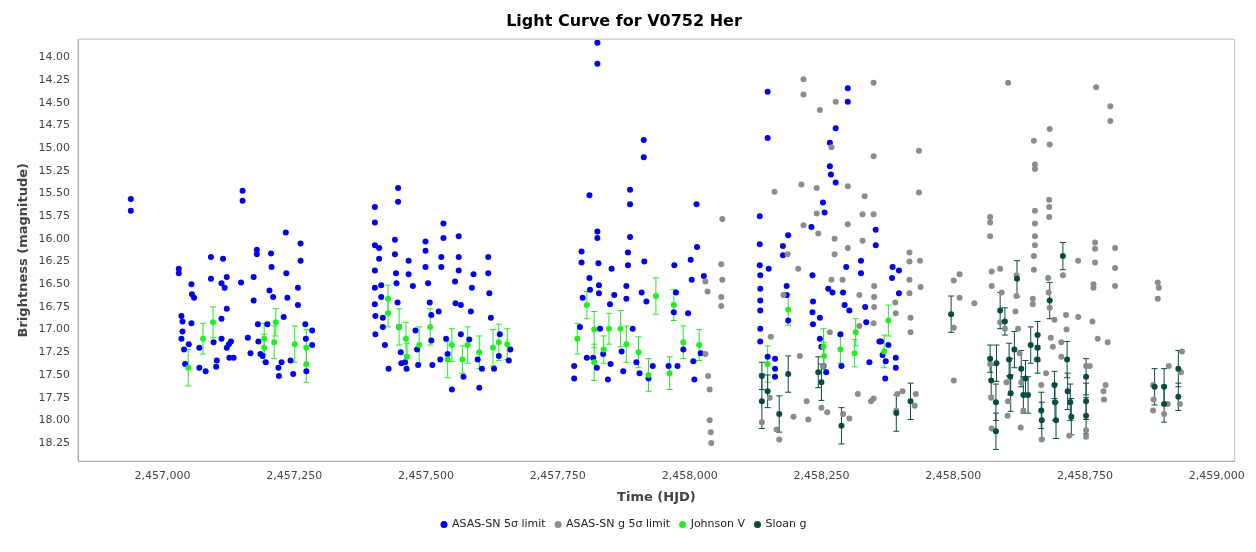 The image size is (1256, 552). I want to click on chart-title: Light Curve for V0752 Her, so click(624, 20).